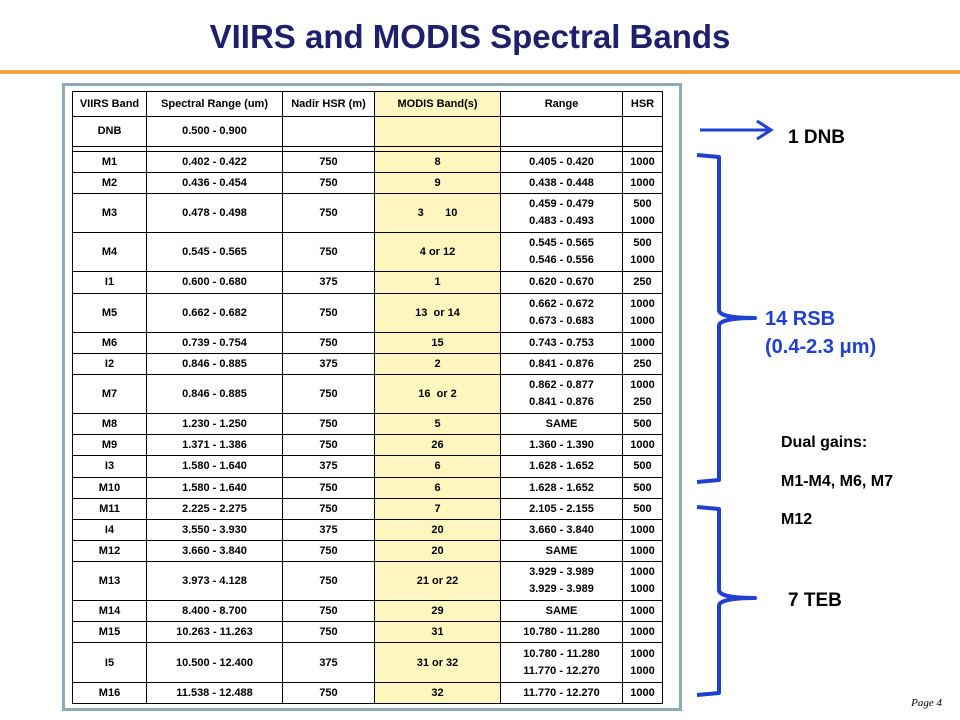 This screenshot has height=720, width=960. What do you see at coordinates (214, 424) in the screenshot?
I see `cell-spectral-range: 1.230 - 1.250` at bounding box center [214, 424].